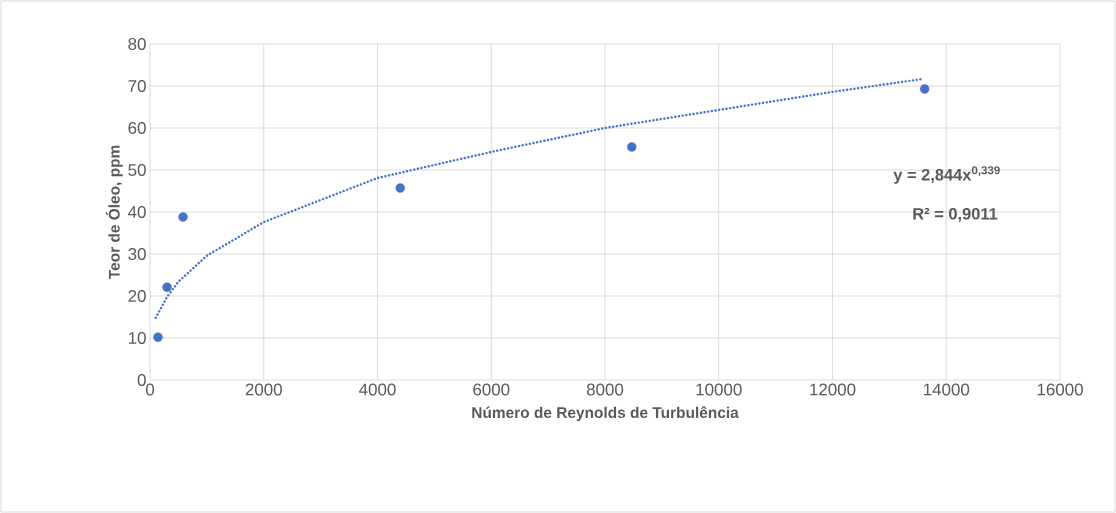 This screenshot has width=1116, height=513. I want to click on annotation: R² = 0,9011, so click(955, 215).